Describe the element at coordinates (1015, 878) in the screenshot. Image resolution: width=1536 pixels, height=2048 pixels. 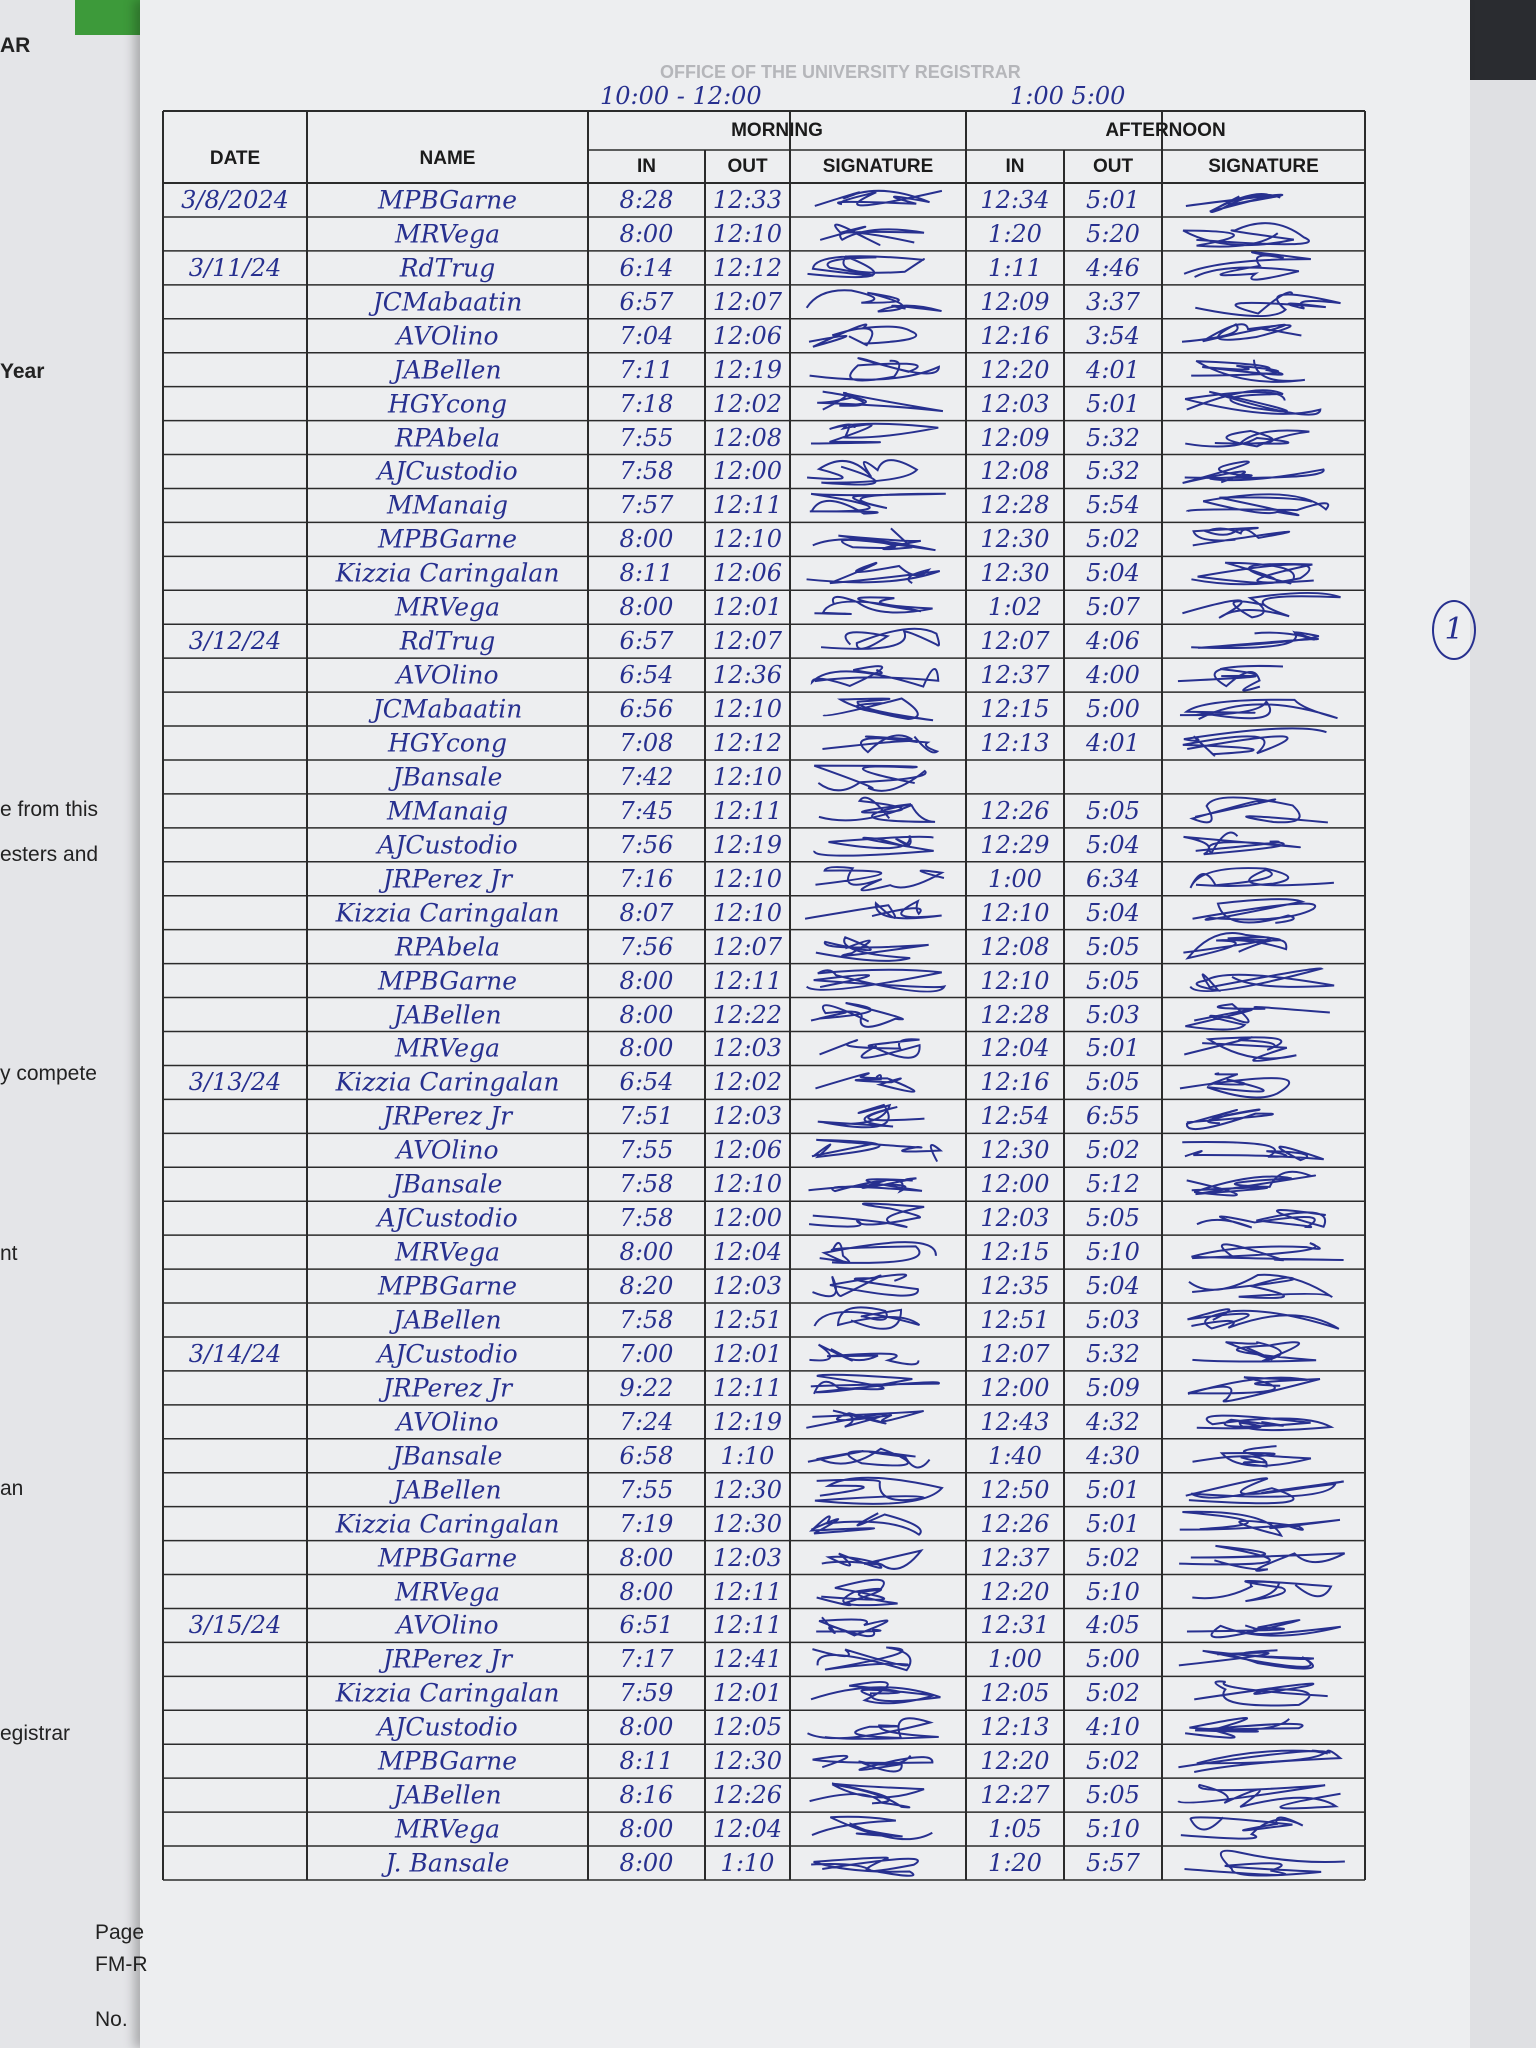
I see `time: 1:00` at that location.